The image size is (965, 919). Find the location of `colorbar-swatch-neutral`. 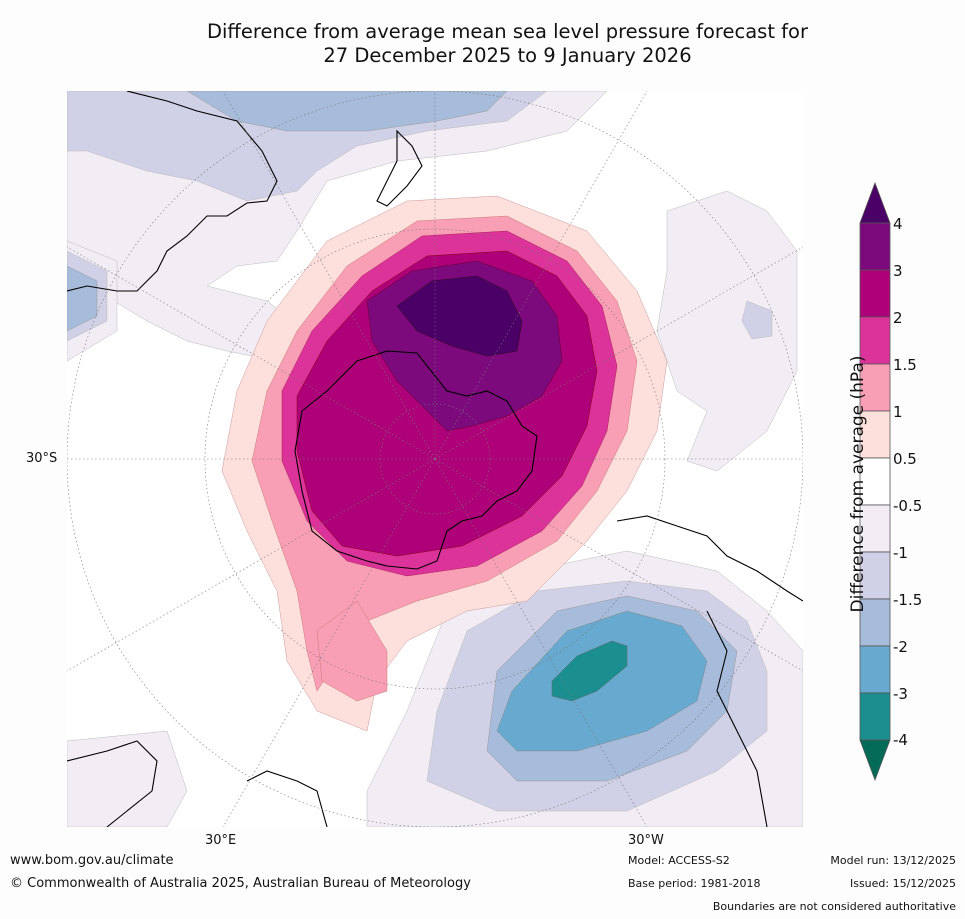

colorbar-swatch-neutral is located at coordinates (875, 481).